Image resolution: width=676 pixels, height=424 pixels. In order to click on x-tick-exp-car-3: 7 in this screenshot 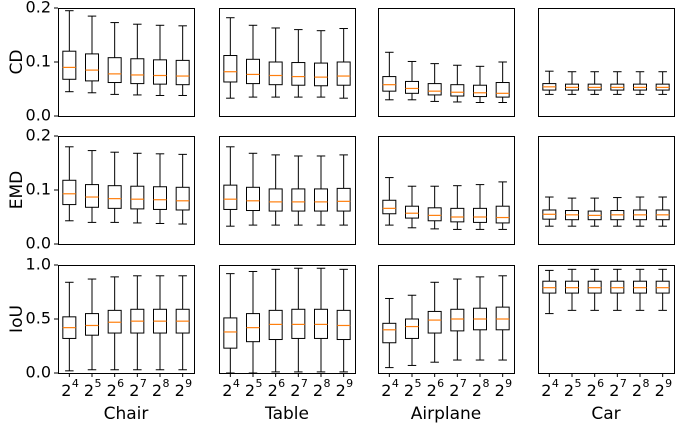, I will do `click(623, 383)`.